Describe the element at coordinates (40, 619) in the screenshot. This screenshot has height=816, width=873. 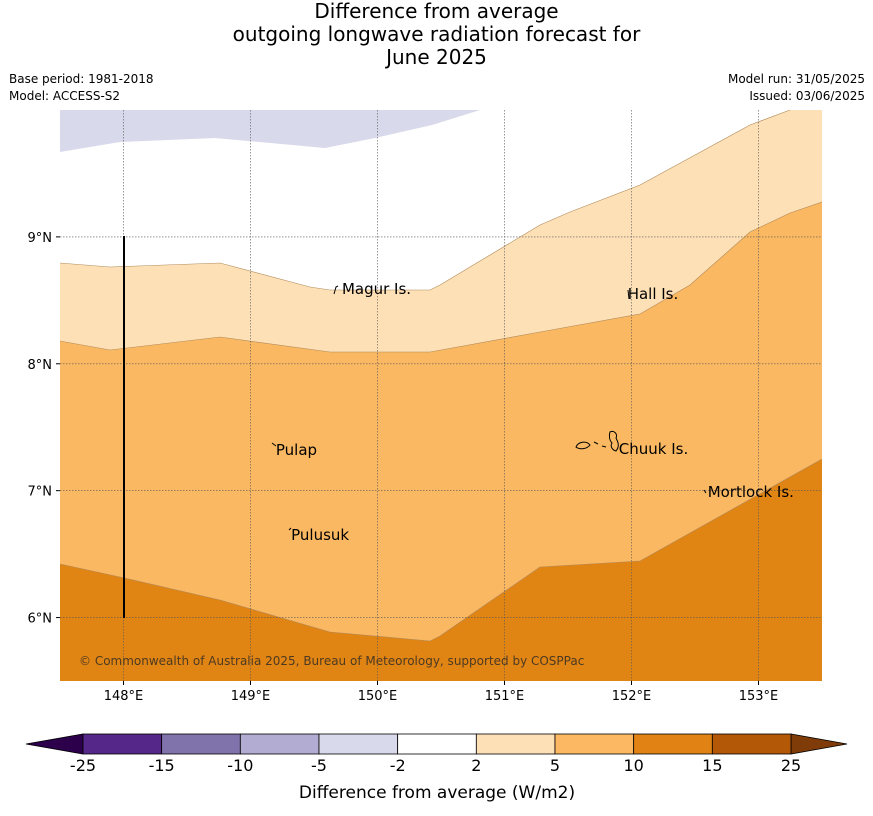
I see `tick-label-lat-3: 6°N` at that location.